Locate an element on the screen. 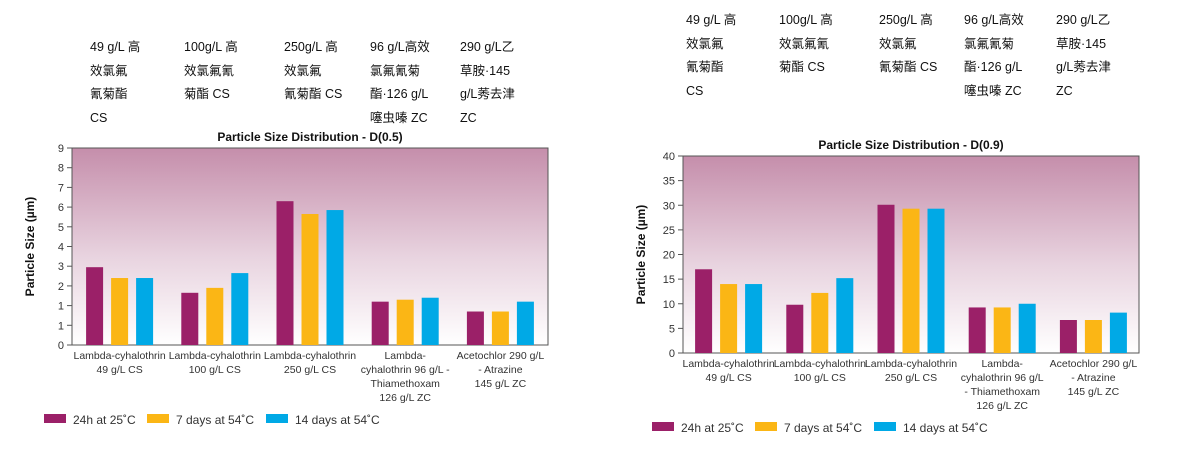 Image resolution: width=1203 pixels, height=464 pixels. y-tick-label: 20 is located at coordinates (669, 256).